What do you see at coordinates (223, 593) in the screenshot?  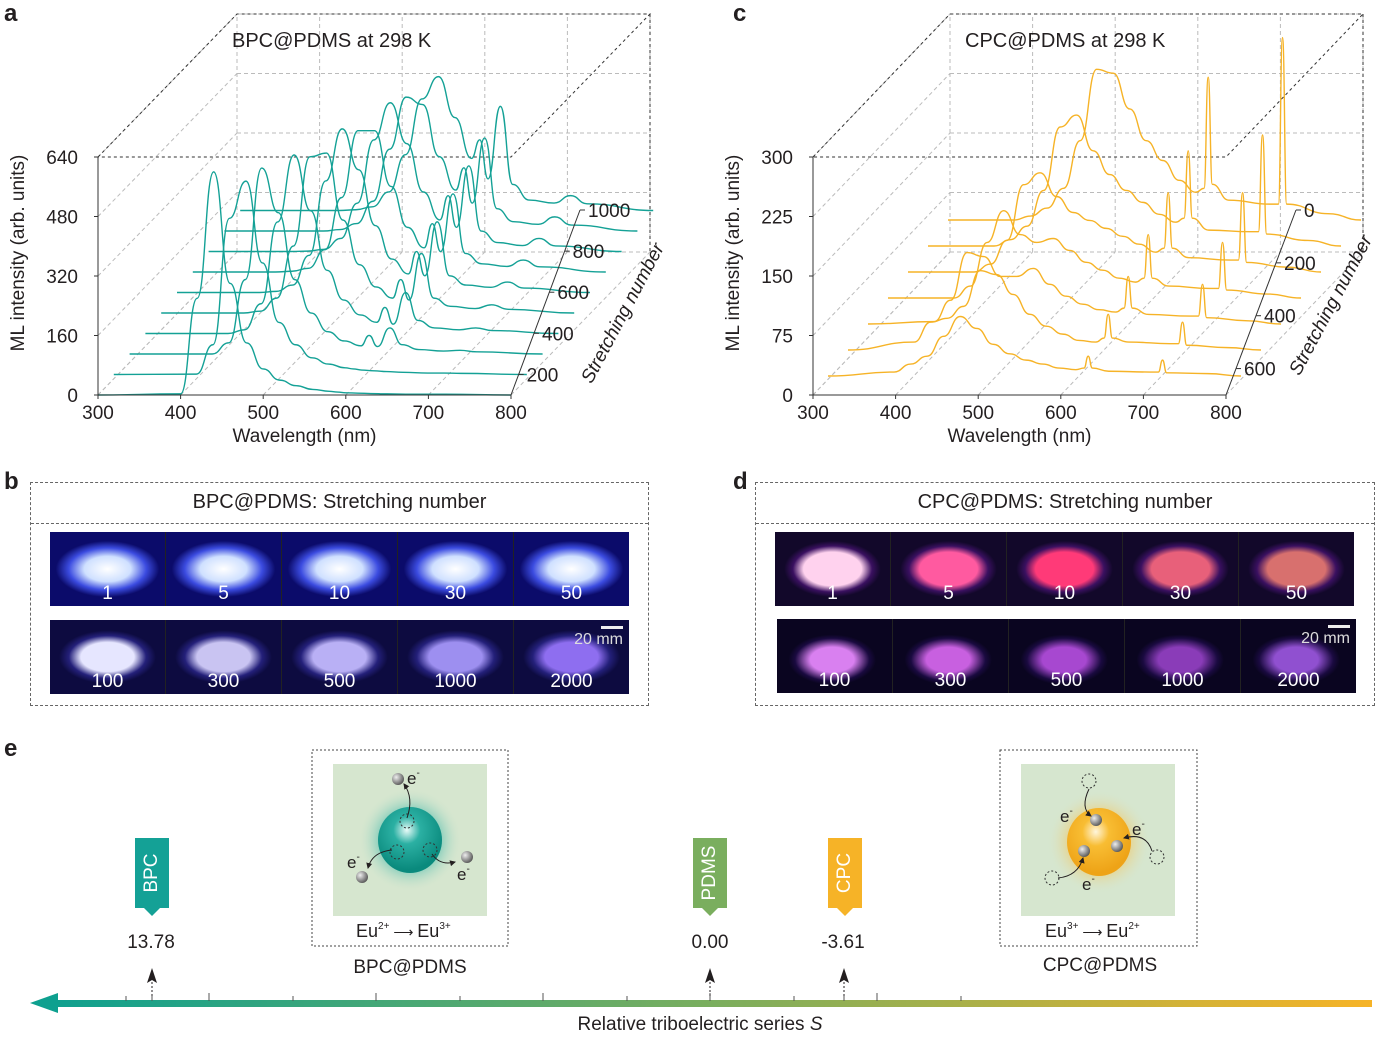 I see `photo-label: 5` at bounding box center [223, 593].